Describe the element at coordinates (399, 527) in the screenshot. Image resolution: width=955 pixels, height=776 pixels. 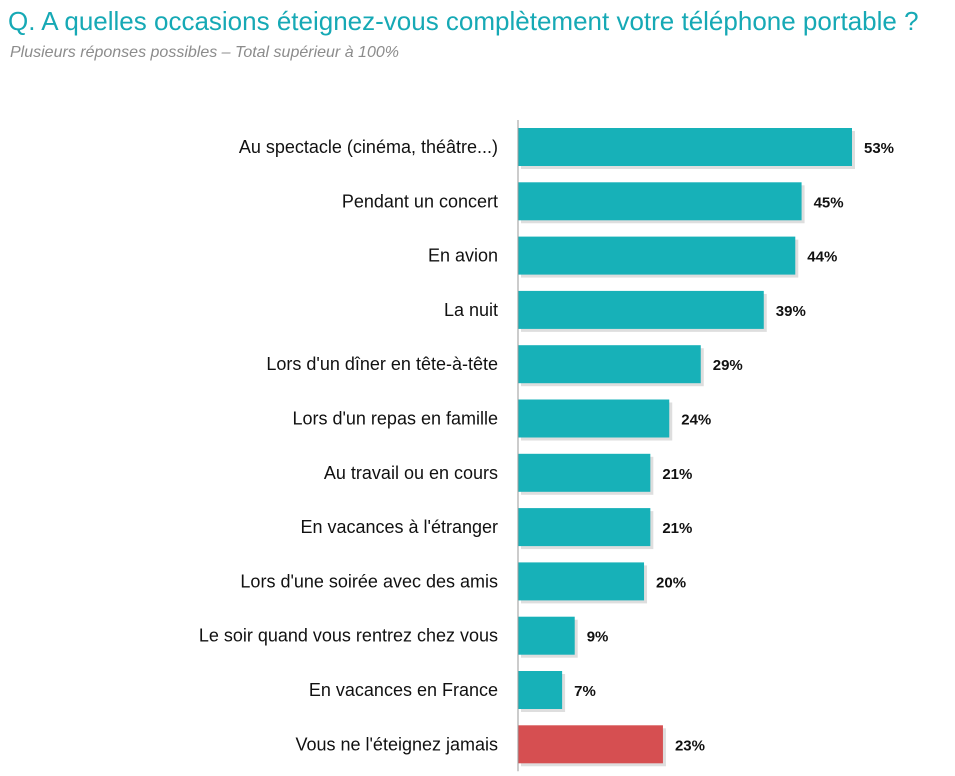
I see `category-label: En vacances à l'étranger` at that location.